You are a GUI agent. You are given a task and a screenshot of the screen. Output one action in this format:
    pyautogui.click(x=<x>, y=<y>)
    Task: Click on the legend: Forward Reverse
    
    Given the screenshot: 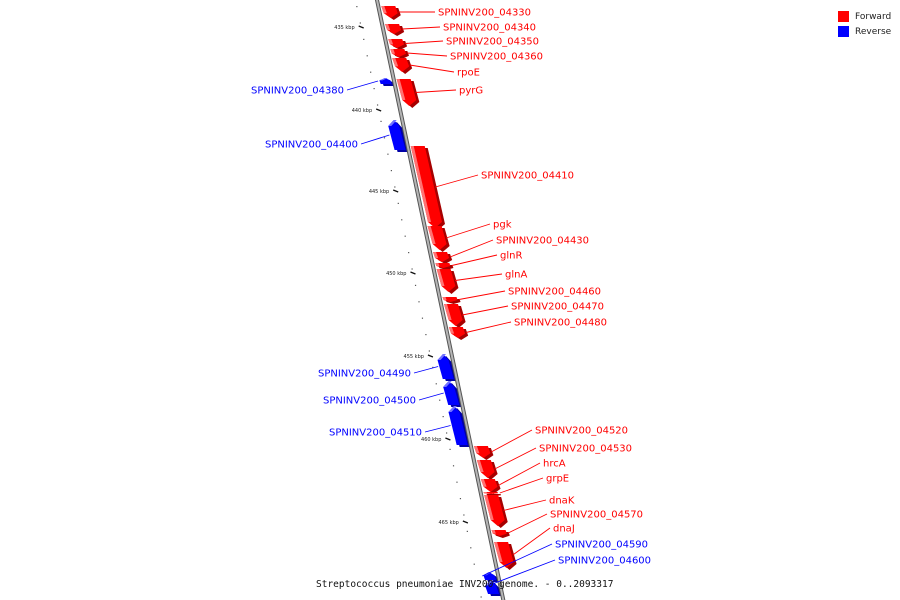 What is the action you would take?
    pyautogui.click(x=864, y=24)
    